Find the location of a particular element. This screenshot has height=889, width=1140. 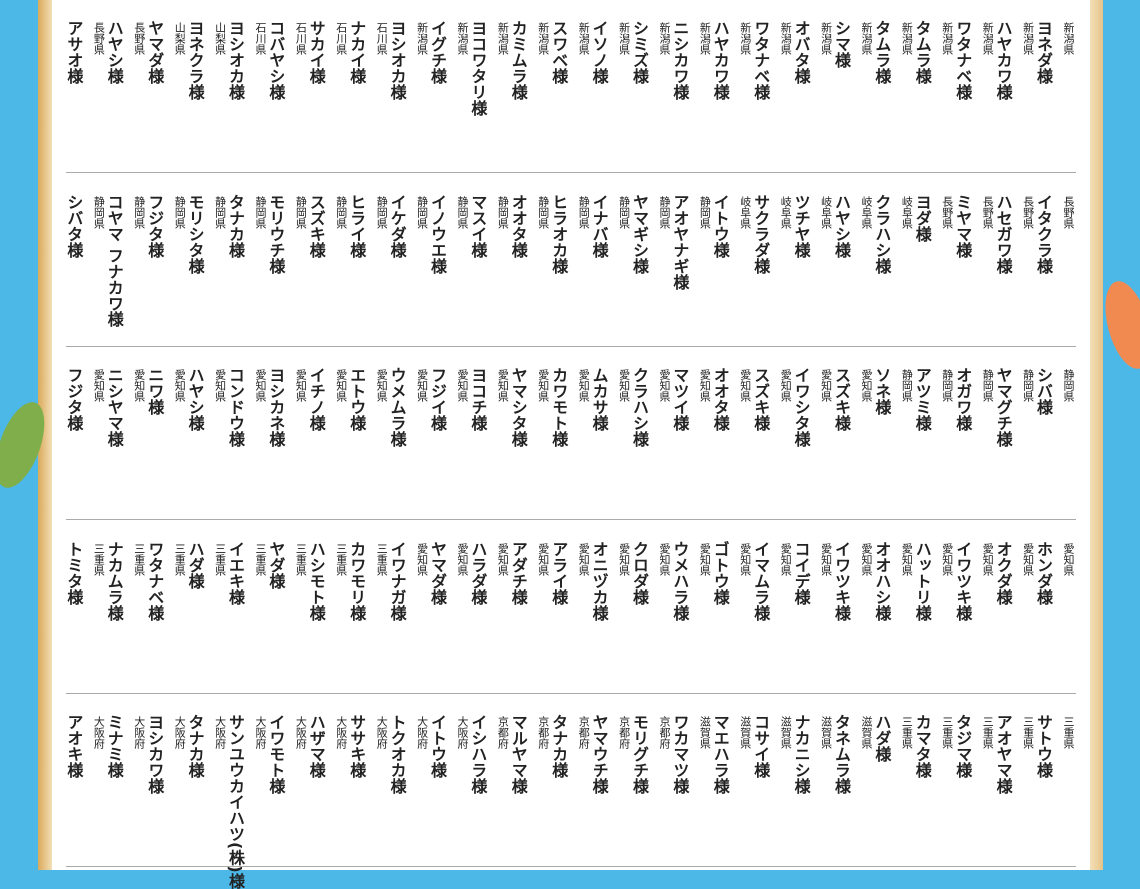

recipient-name: アサオ様 is located at coordinates (76, 52).